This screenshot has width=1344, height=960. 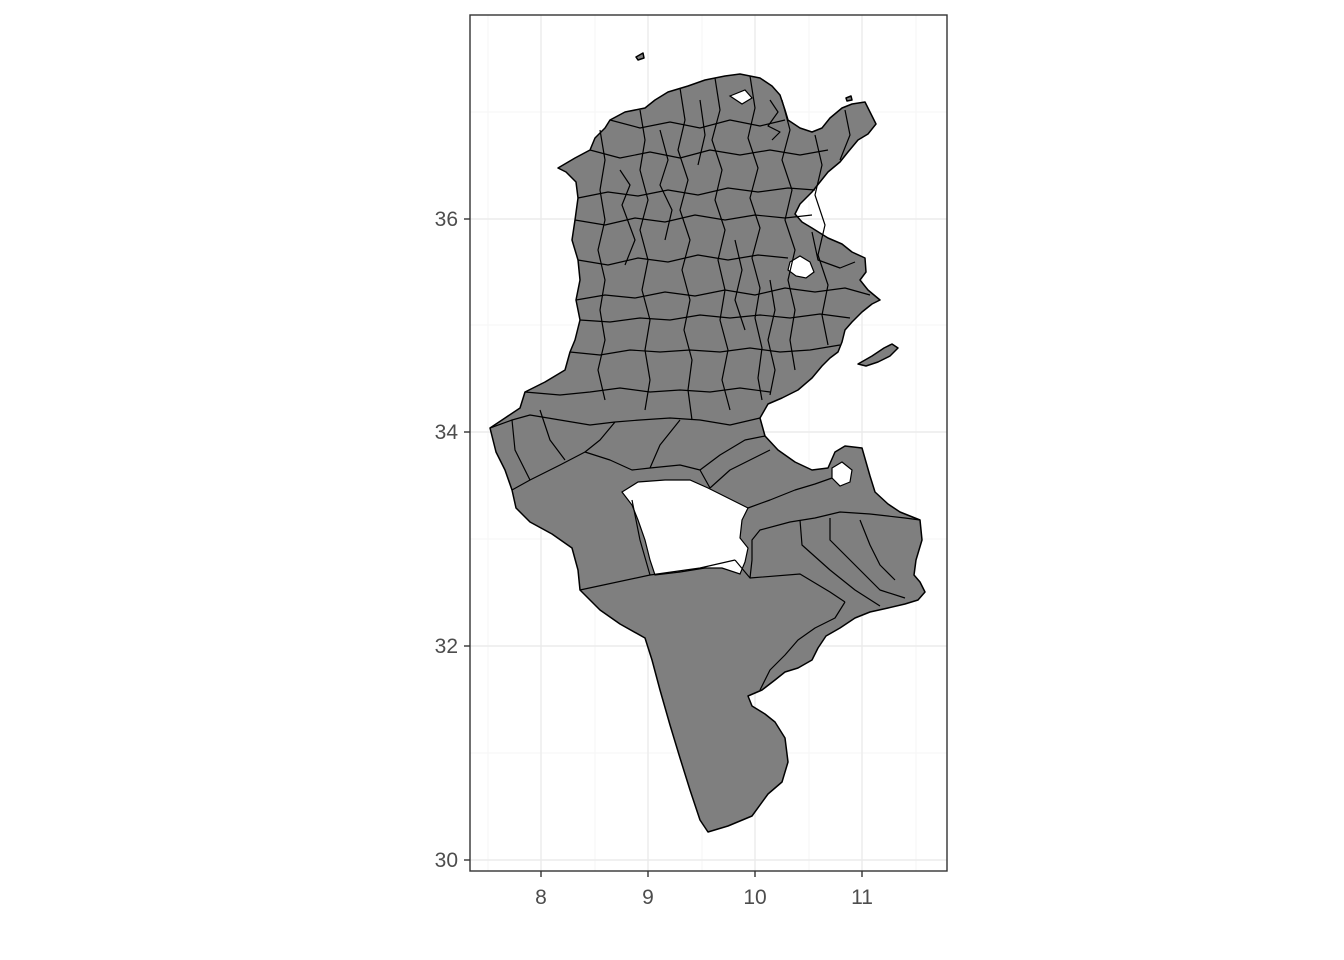 I want to click on southern-borders, so click(x=705, y=550).